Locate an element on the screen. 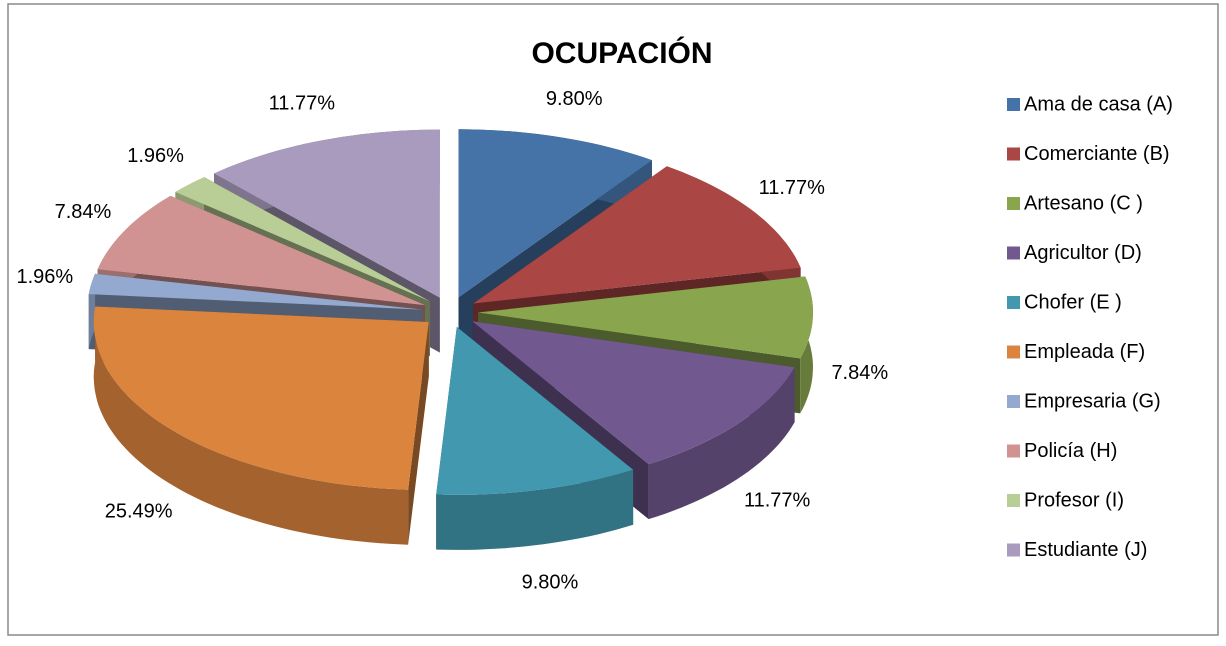 This screenshot has height=646, width=1226. data-label: 25.49% is located at coordinates (139, 511).